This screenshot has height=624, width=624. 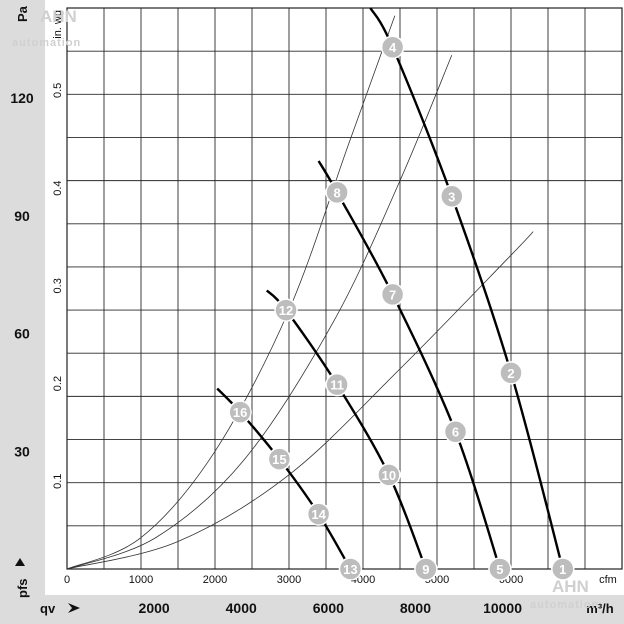 I want to click on operating-point-marker: 14, so click(x=318, y=514).